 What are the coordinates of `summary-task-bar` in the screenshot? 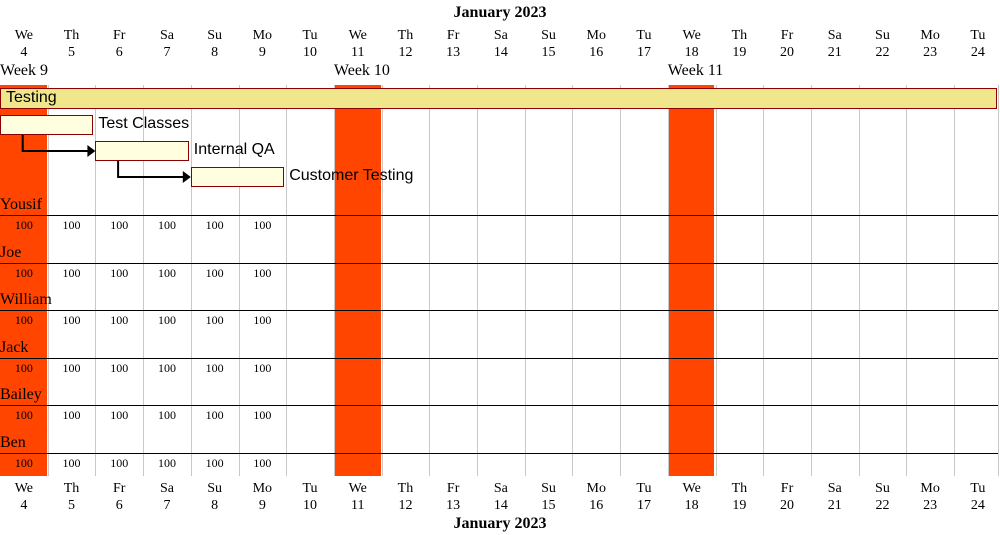 It's located at (498, 98).